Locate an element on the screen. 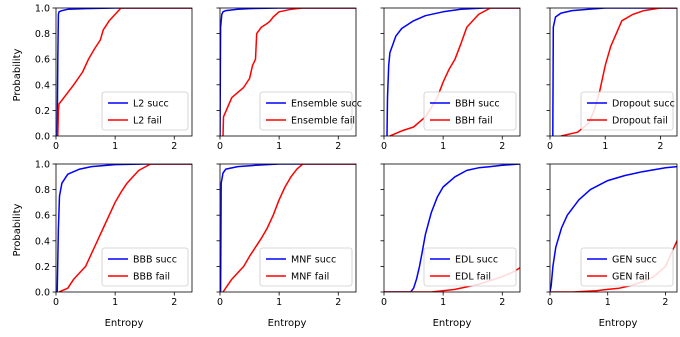 This screenshot has height=337, width=680. legend-label-succ: Ensemble succ is located at coordinates (326, 104).